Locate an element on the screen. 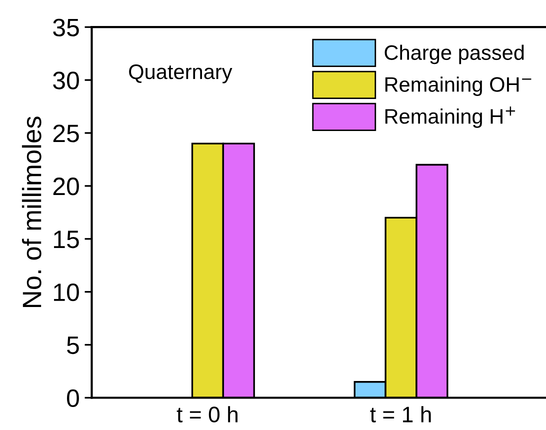  y-tick-label: 20 is located at coordinates (66, 187).